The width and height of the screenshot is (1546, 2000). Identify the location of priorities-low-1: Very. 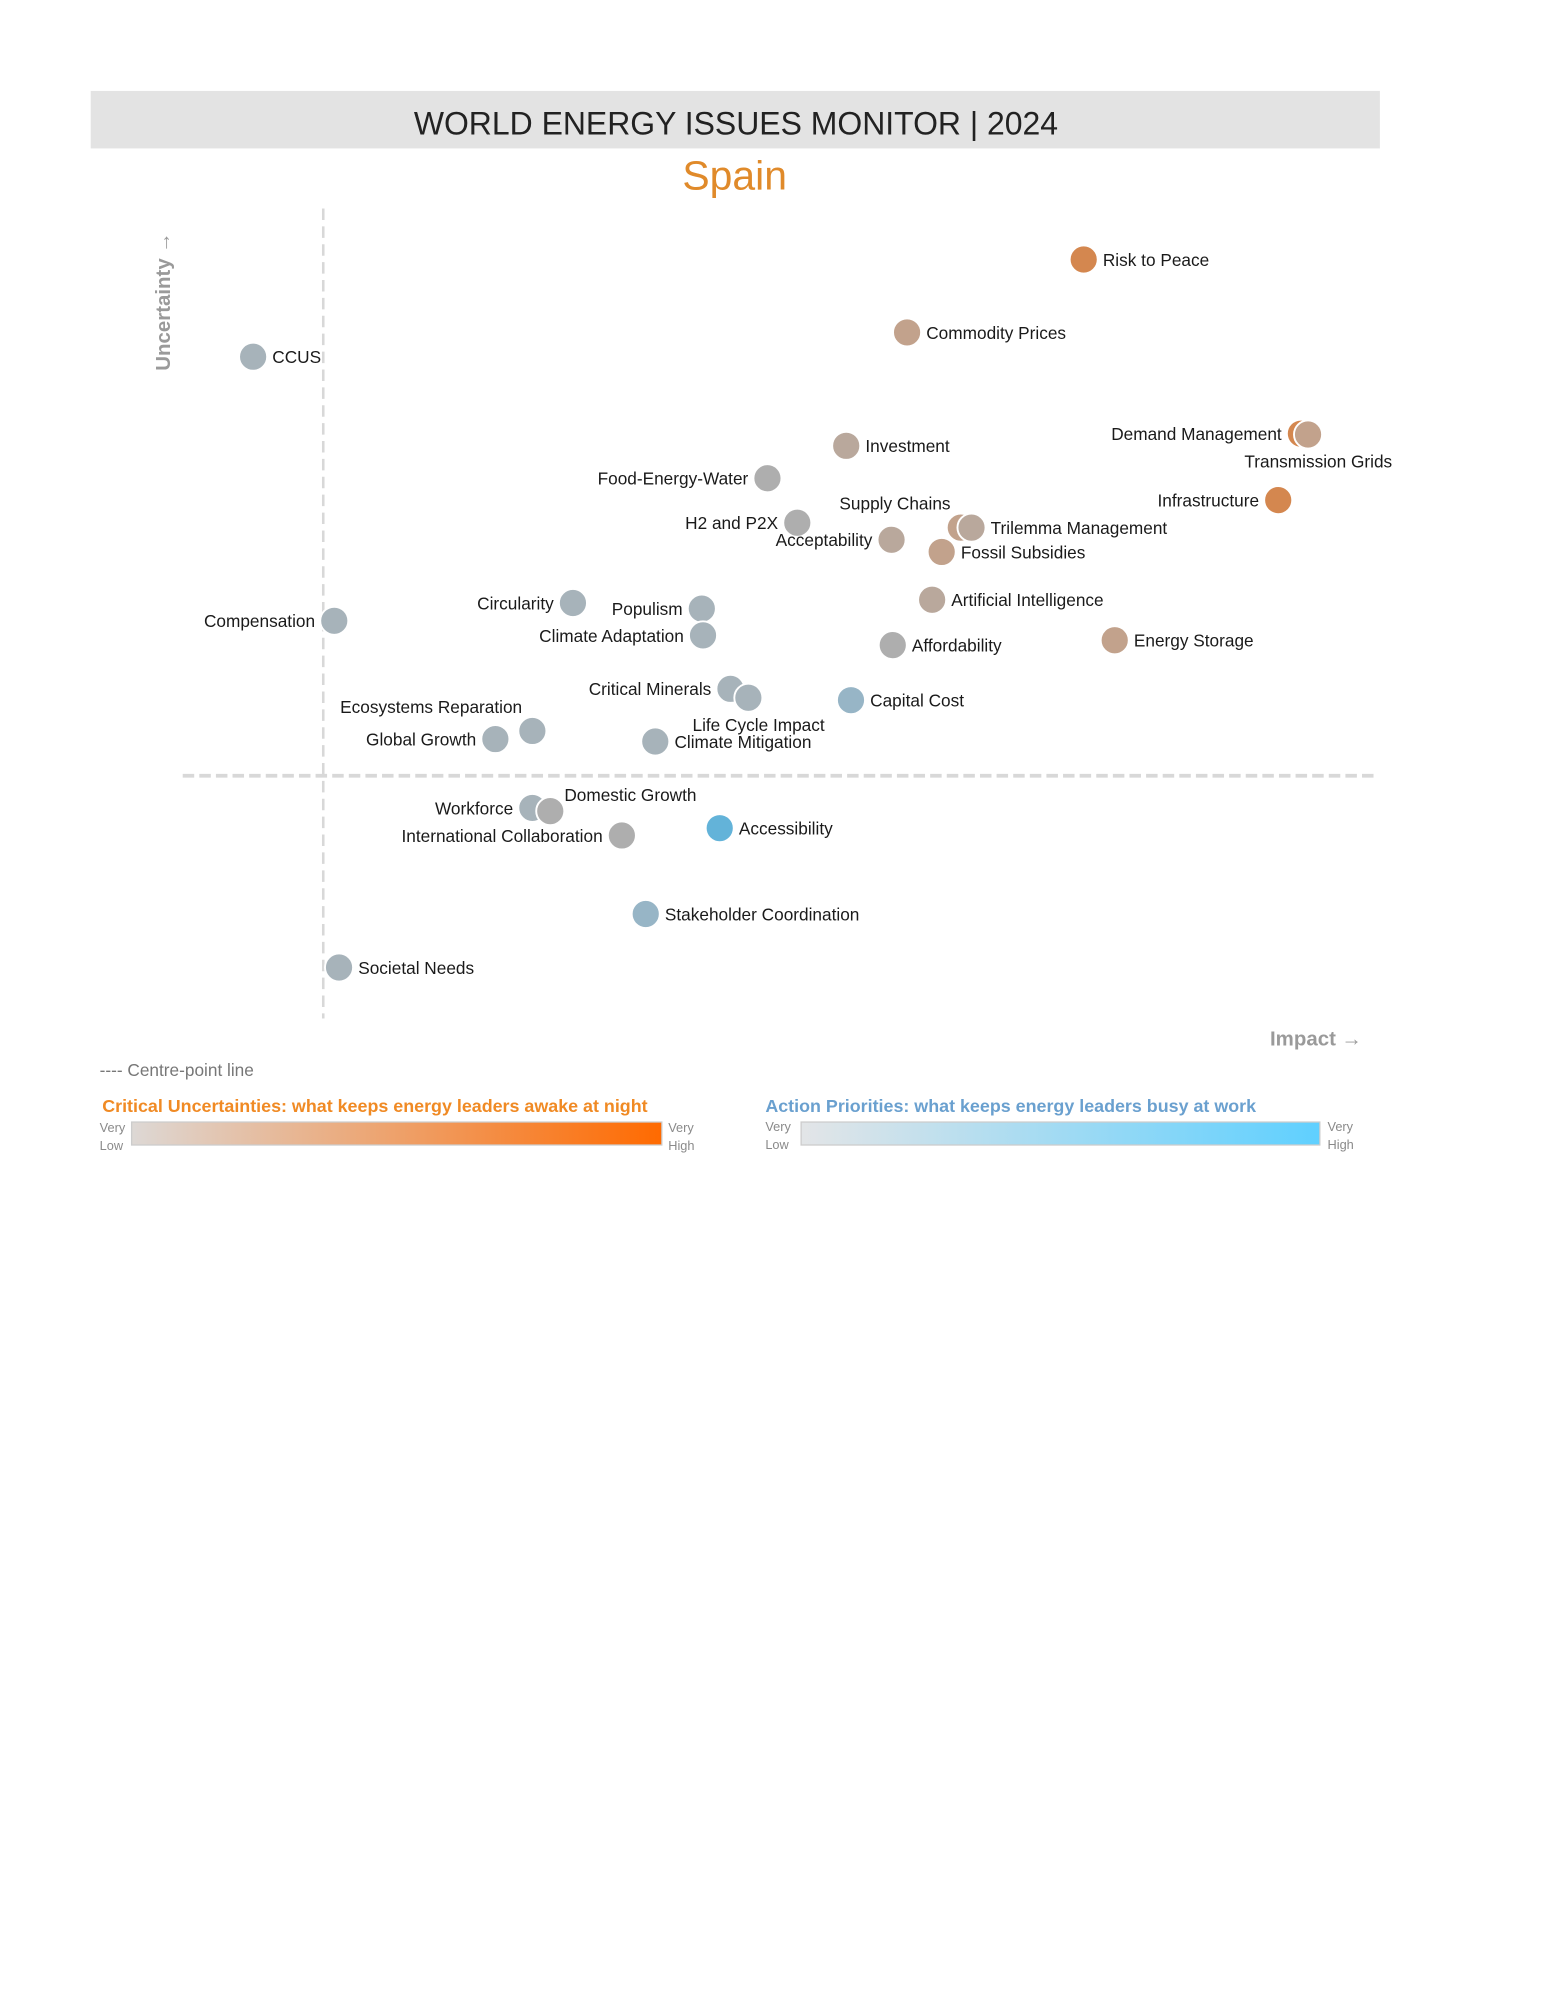
(778, 1126).